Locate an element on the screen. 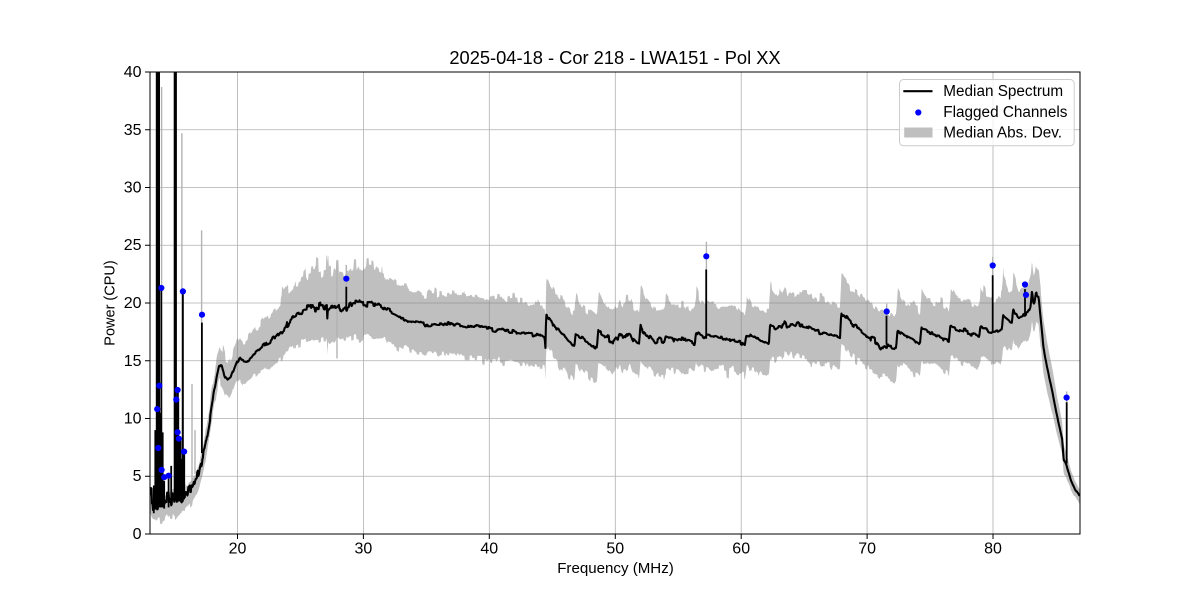 This screenshot has height=605, width=1200. svg-text: 60 is located at coordinates (741, 549).